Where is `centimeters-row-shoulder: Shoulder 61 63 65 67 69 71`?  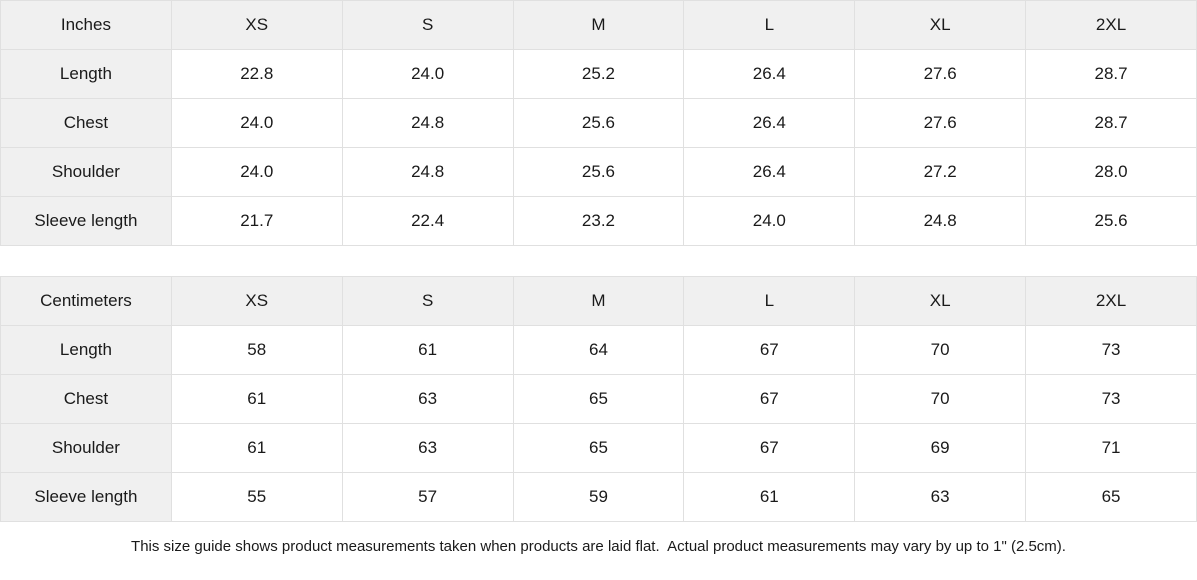
centimeters-row-shoulder: Shoulder 61 63 65 67 69 71 is located at coordinates (598, 448).